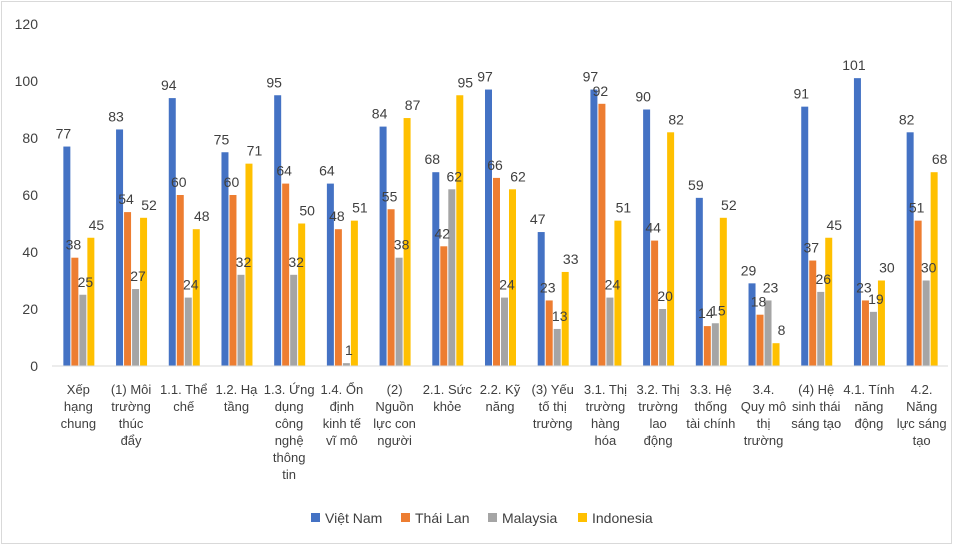  Describe the element at coordinates (390, 196) in the screenshot. I see `data-label: 55` at that location.